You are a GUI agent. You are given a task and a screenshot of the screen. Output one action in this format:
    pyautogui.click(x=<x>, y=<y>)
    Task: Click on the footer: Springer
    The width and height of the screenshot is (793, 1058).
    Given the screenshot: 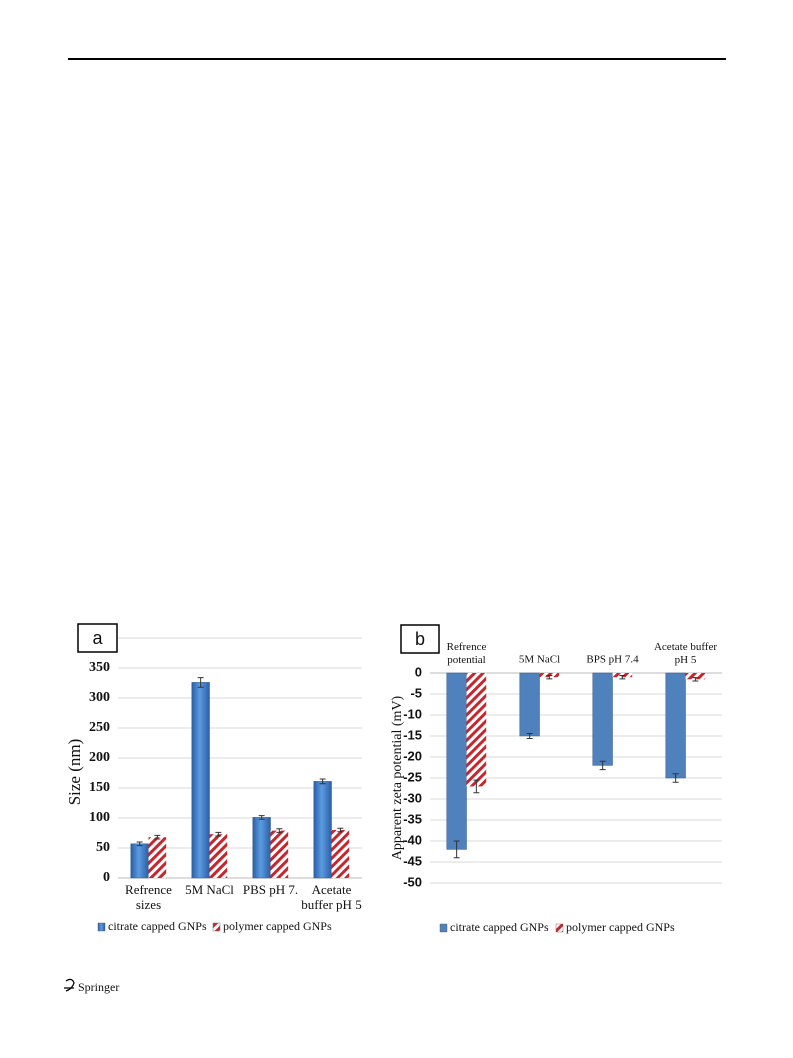 What is the action you would take?
    pyautogui.click(x=98, y=987)
    